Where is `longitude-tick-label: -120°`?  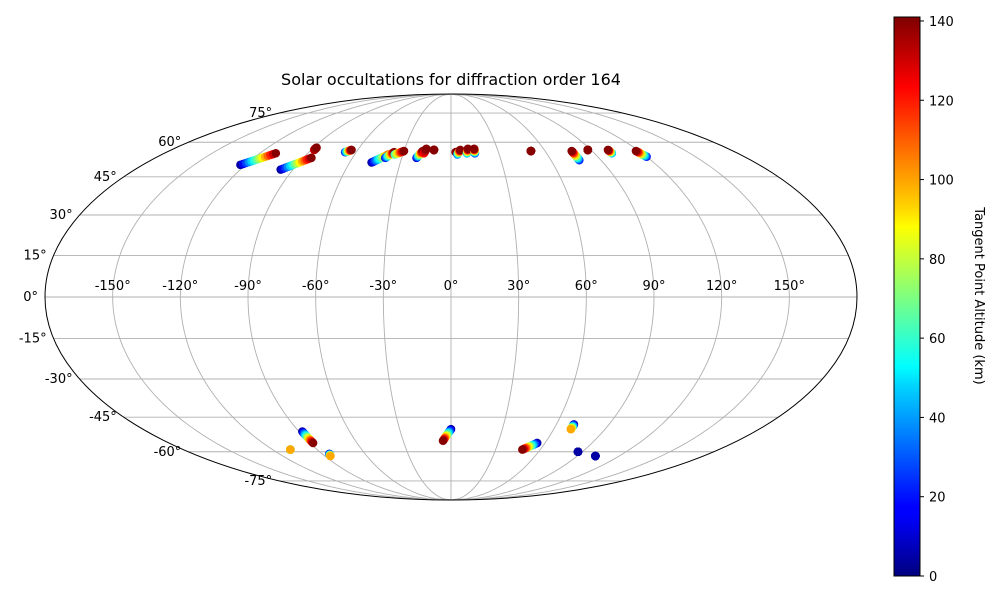 longitude-tick-label: -120° is located at coordinates (180, 286).